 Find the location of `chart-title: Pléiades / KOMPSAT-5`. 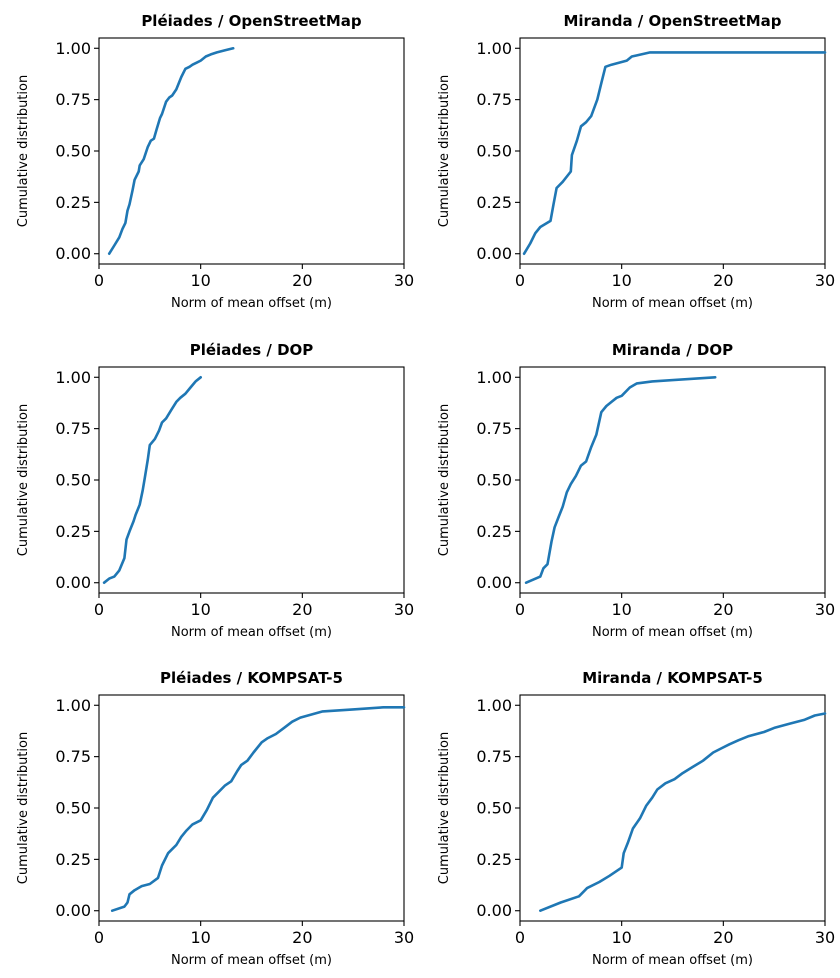

chart-title: Pléiades / KOMPSAT-5 is located at coordinates (251, 678).